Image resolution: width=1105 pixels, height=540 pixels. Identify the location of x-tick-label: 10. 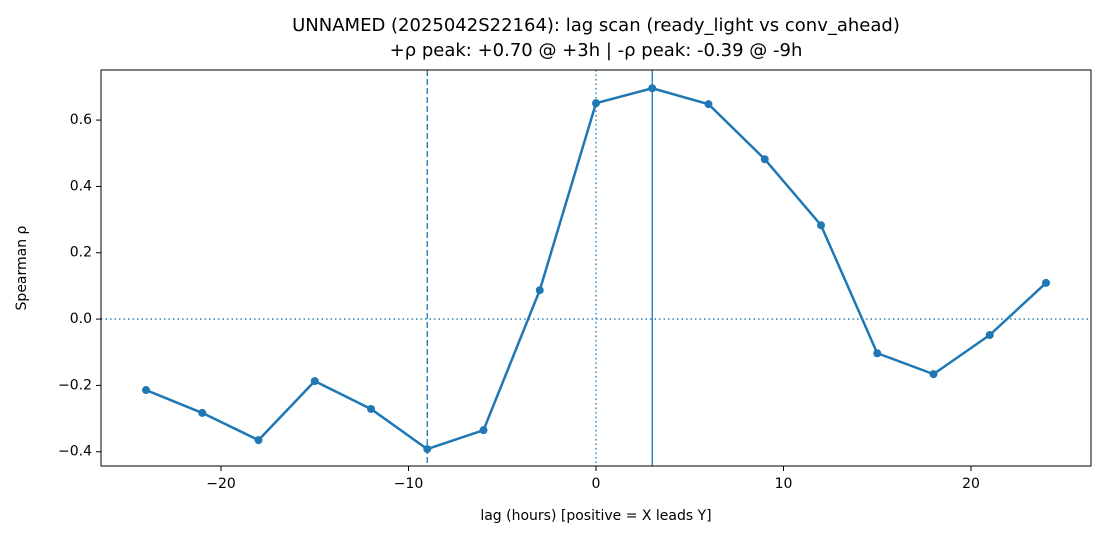
(784, 484).